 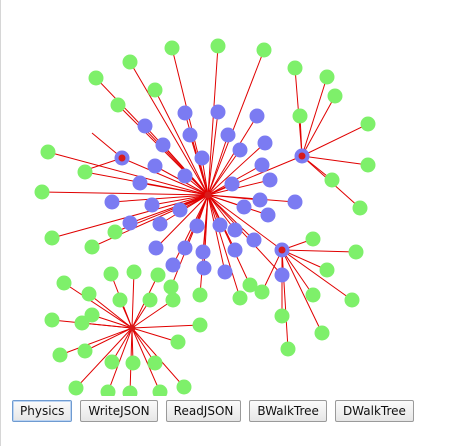 What do you see at coordinates (288, 411) in the screenshot?
I see `bwalk-tree-button: BWalkTree` at bounding box center [288, 411].